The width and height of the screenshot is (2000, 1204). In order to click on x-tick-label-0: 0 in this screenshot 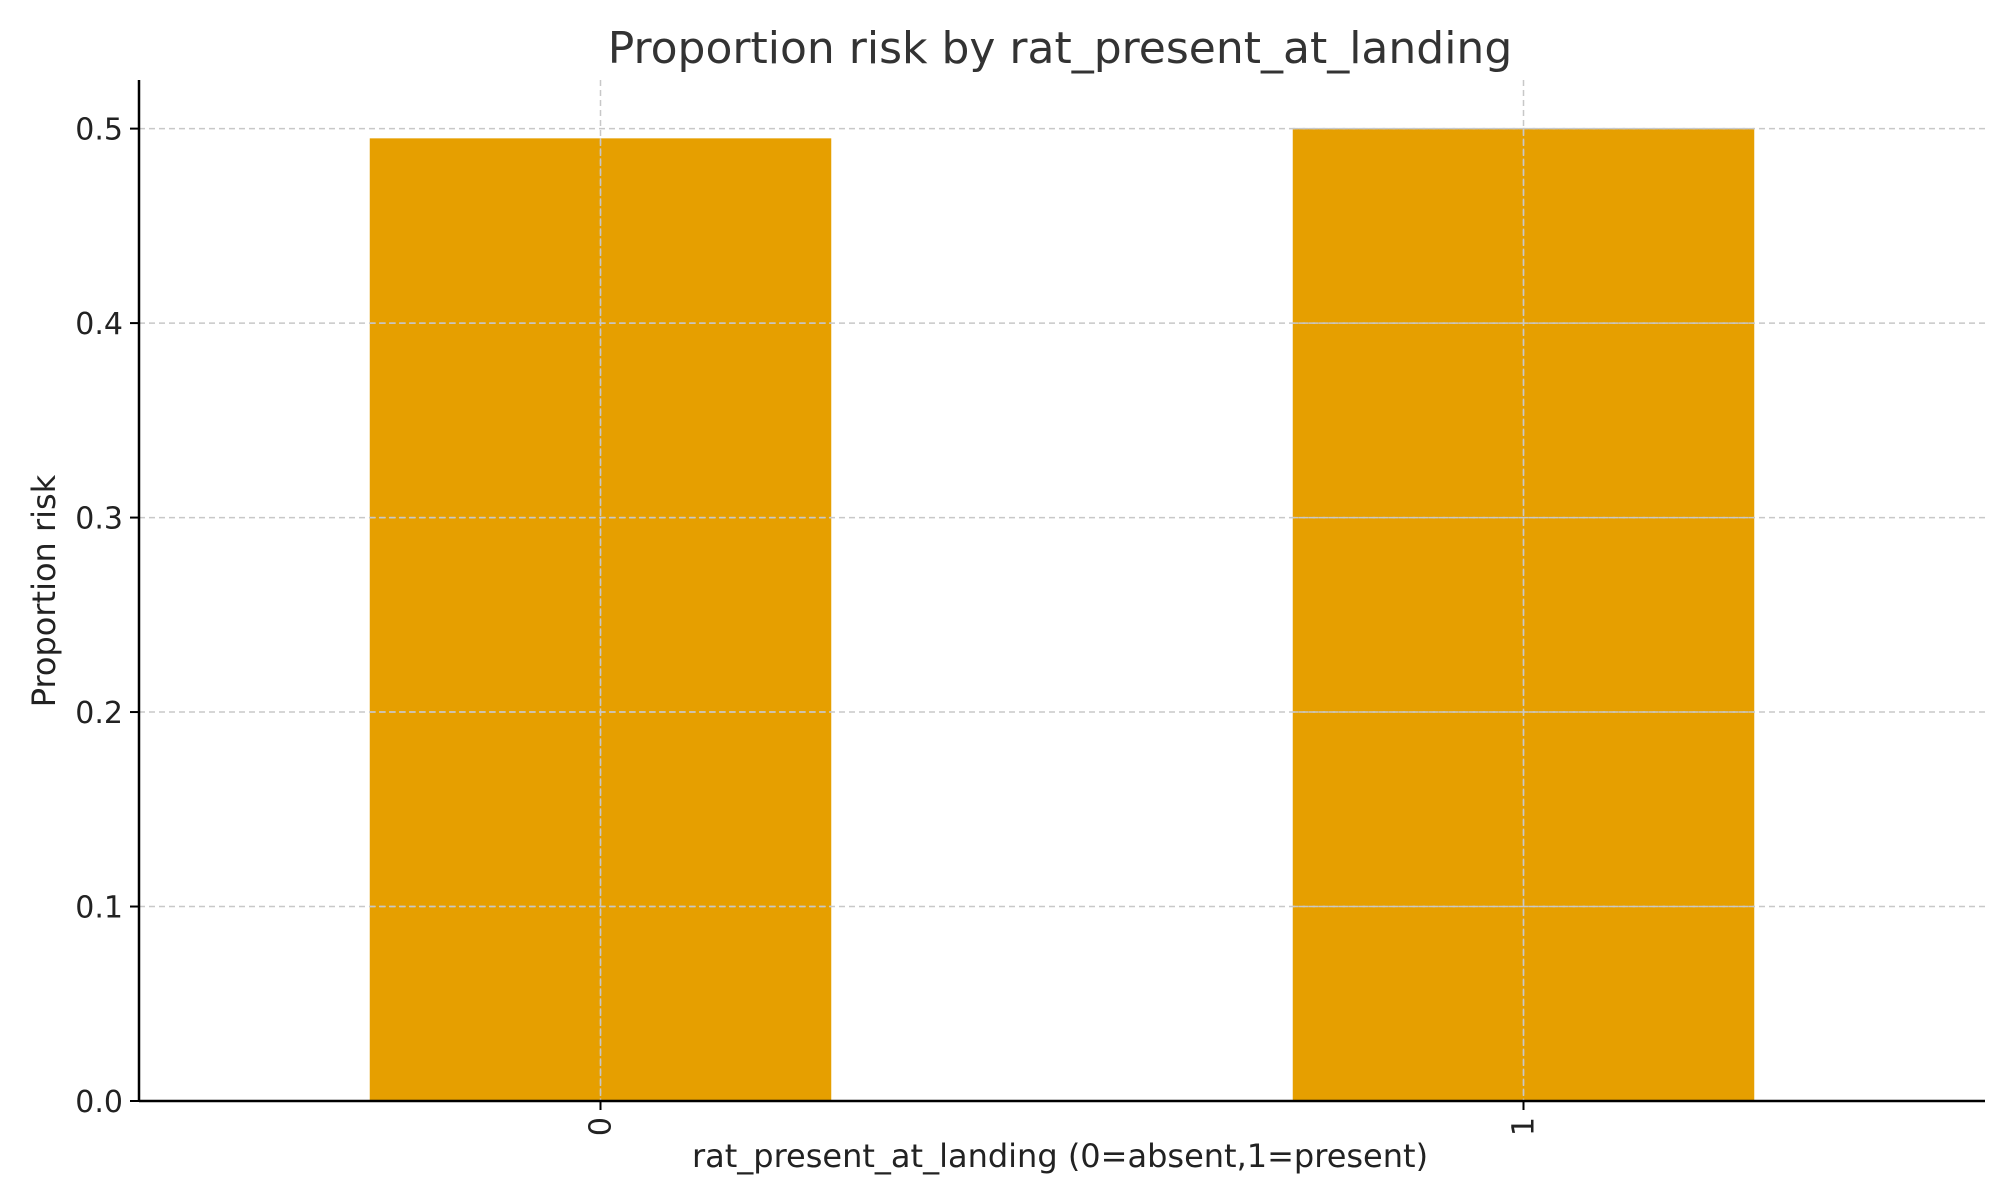, I will do `click(601, 1126)`.